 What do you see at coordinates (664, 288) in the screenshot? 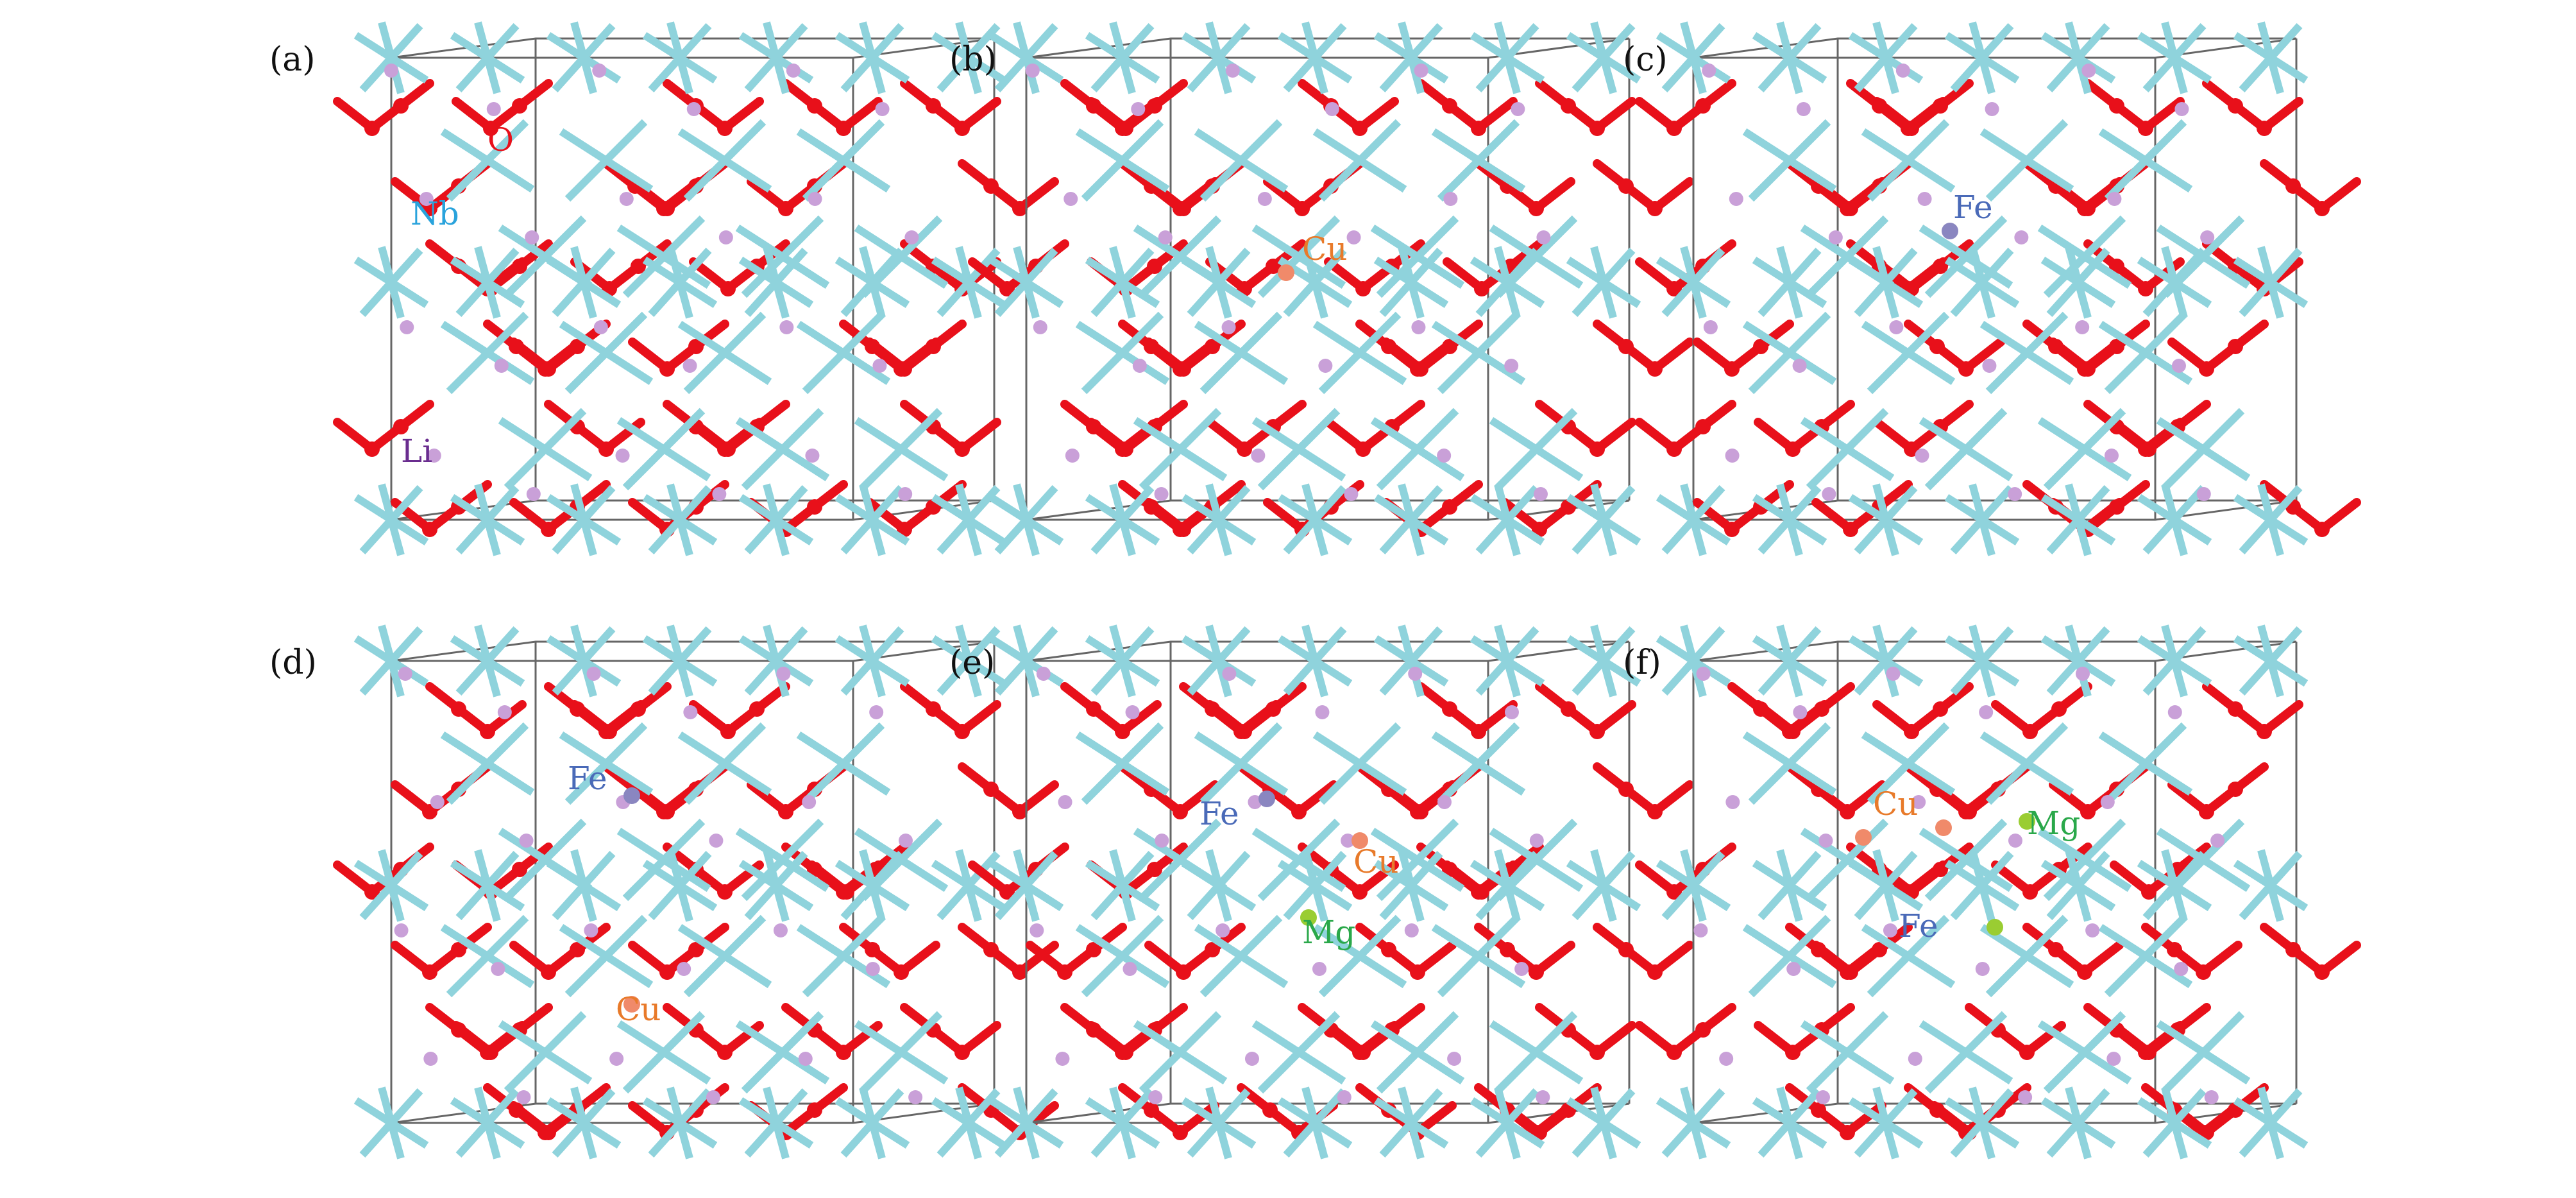
I see `structure-panel-a: (a) O Nb Li` at bounding box center [664, 288].